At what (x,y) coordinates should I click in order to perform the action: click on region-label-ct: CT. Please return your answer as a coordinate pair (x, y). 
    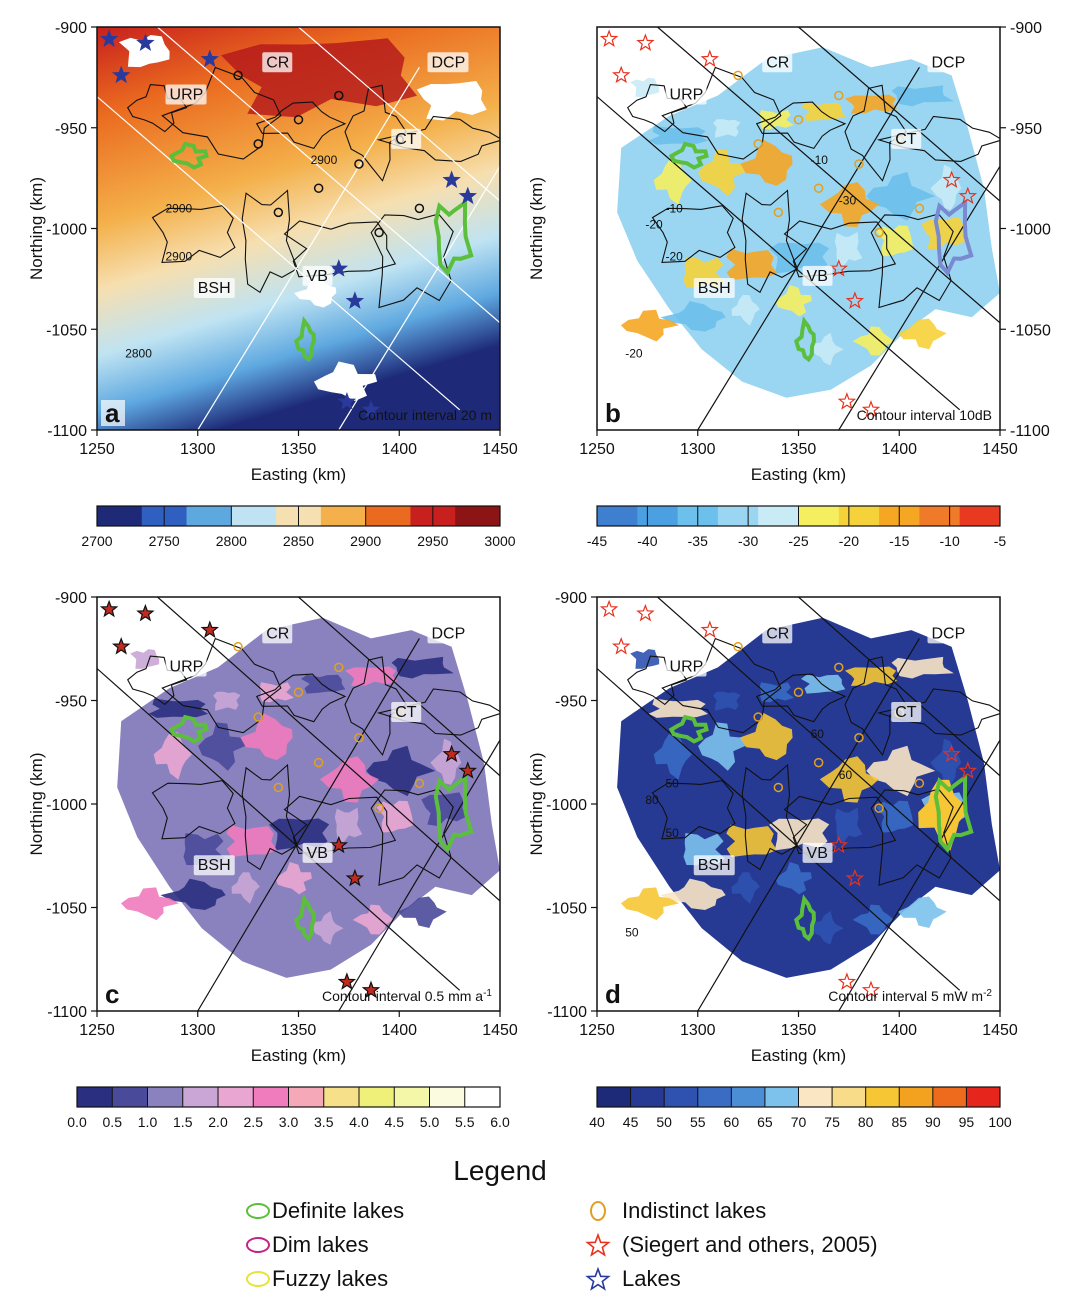
    Looking at the image, I should click on (906, 712).